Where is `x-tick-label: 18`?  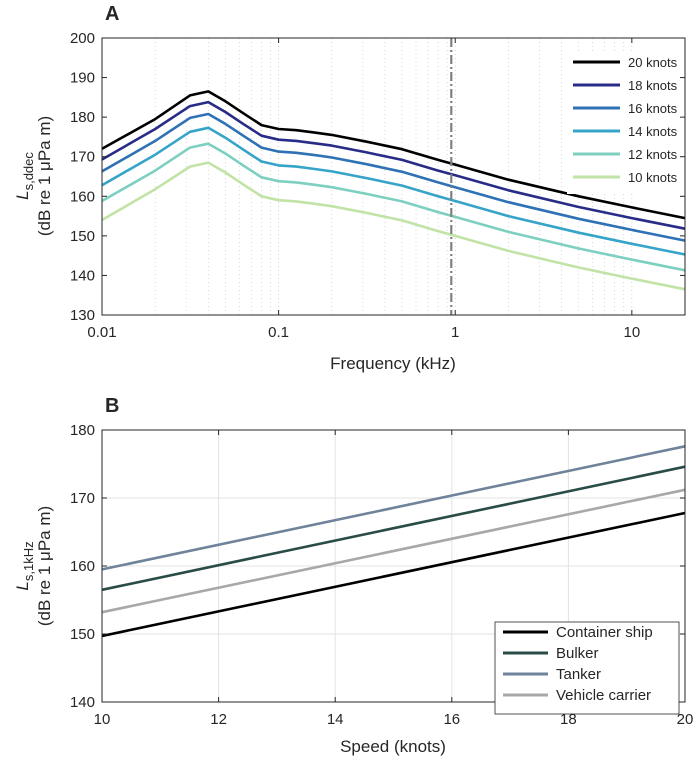 x-tick-label: 18 is located at coordinates (568, 719).